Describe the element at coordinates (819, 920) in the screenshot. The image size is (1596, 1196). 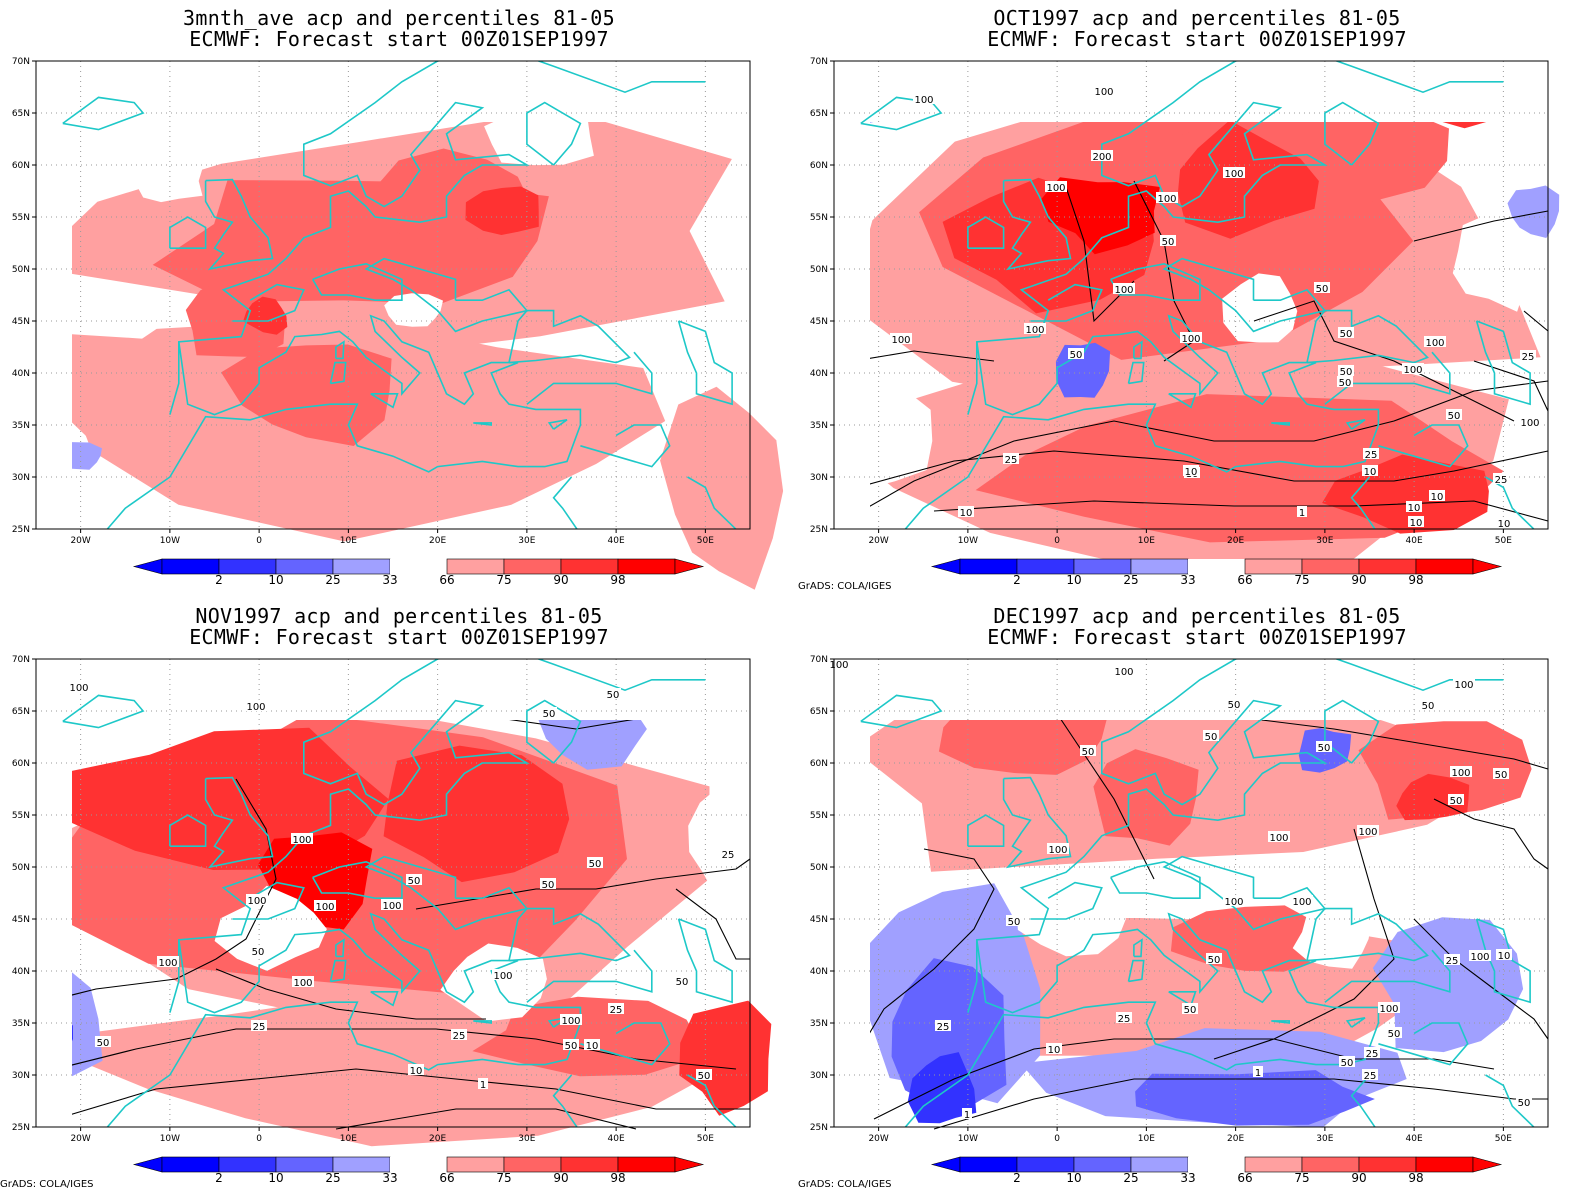
I see `lat-tick-label: 45N` at that location.